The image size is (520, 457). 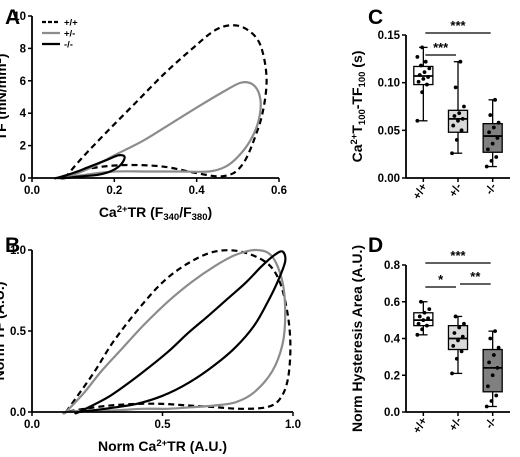 What do you see at coordinates (19, 17) in the screenshot?
I see `y-tick-label: 10` at bounding box center [19, 17].